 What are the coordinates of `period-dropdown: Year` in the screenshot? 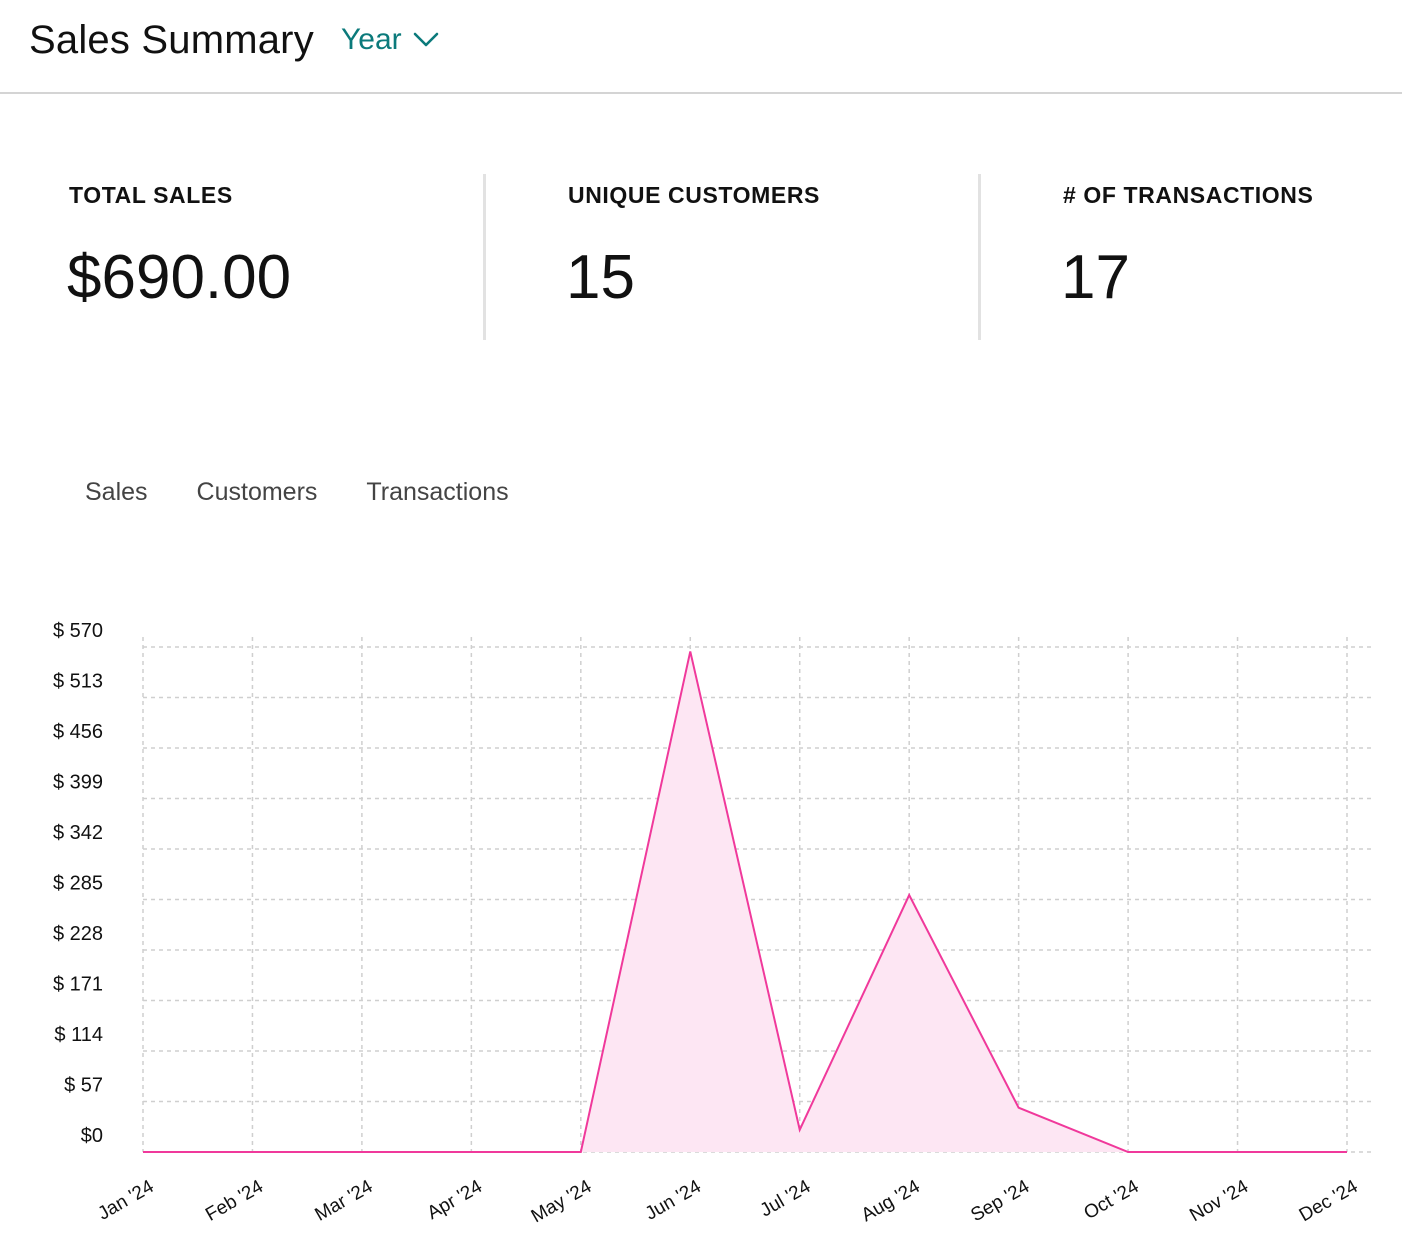 It's located at (390, 40).